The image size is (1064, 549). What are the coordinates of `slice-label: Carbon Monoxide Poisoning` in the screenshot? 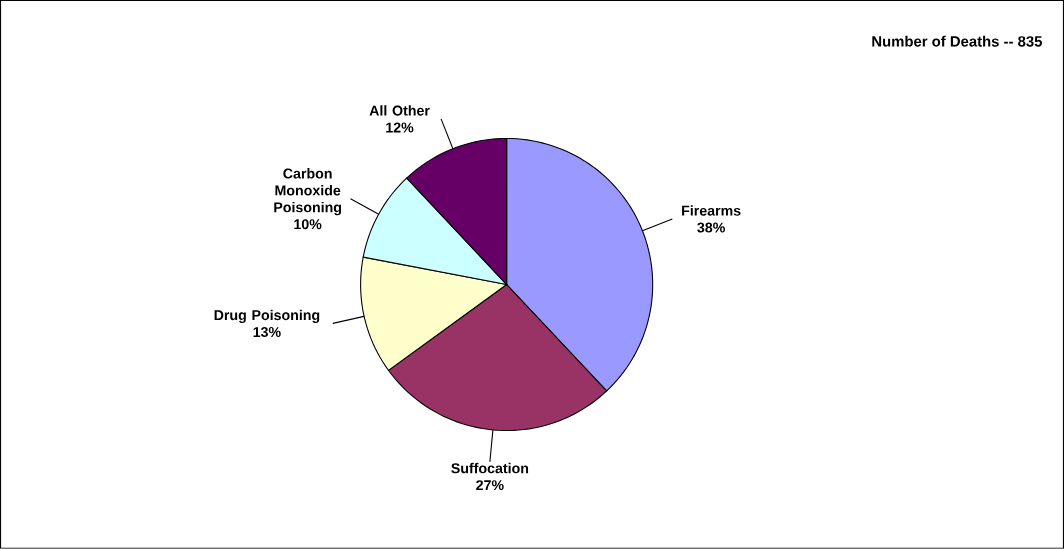 It's located at (308, 192).